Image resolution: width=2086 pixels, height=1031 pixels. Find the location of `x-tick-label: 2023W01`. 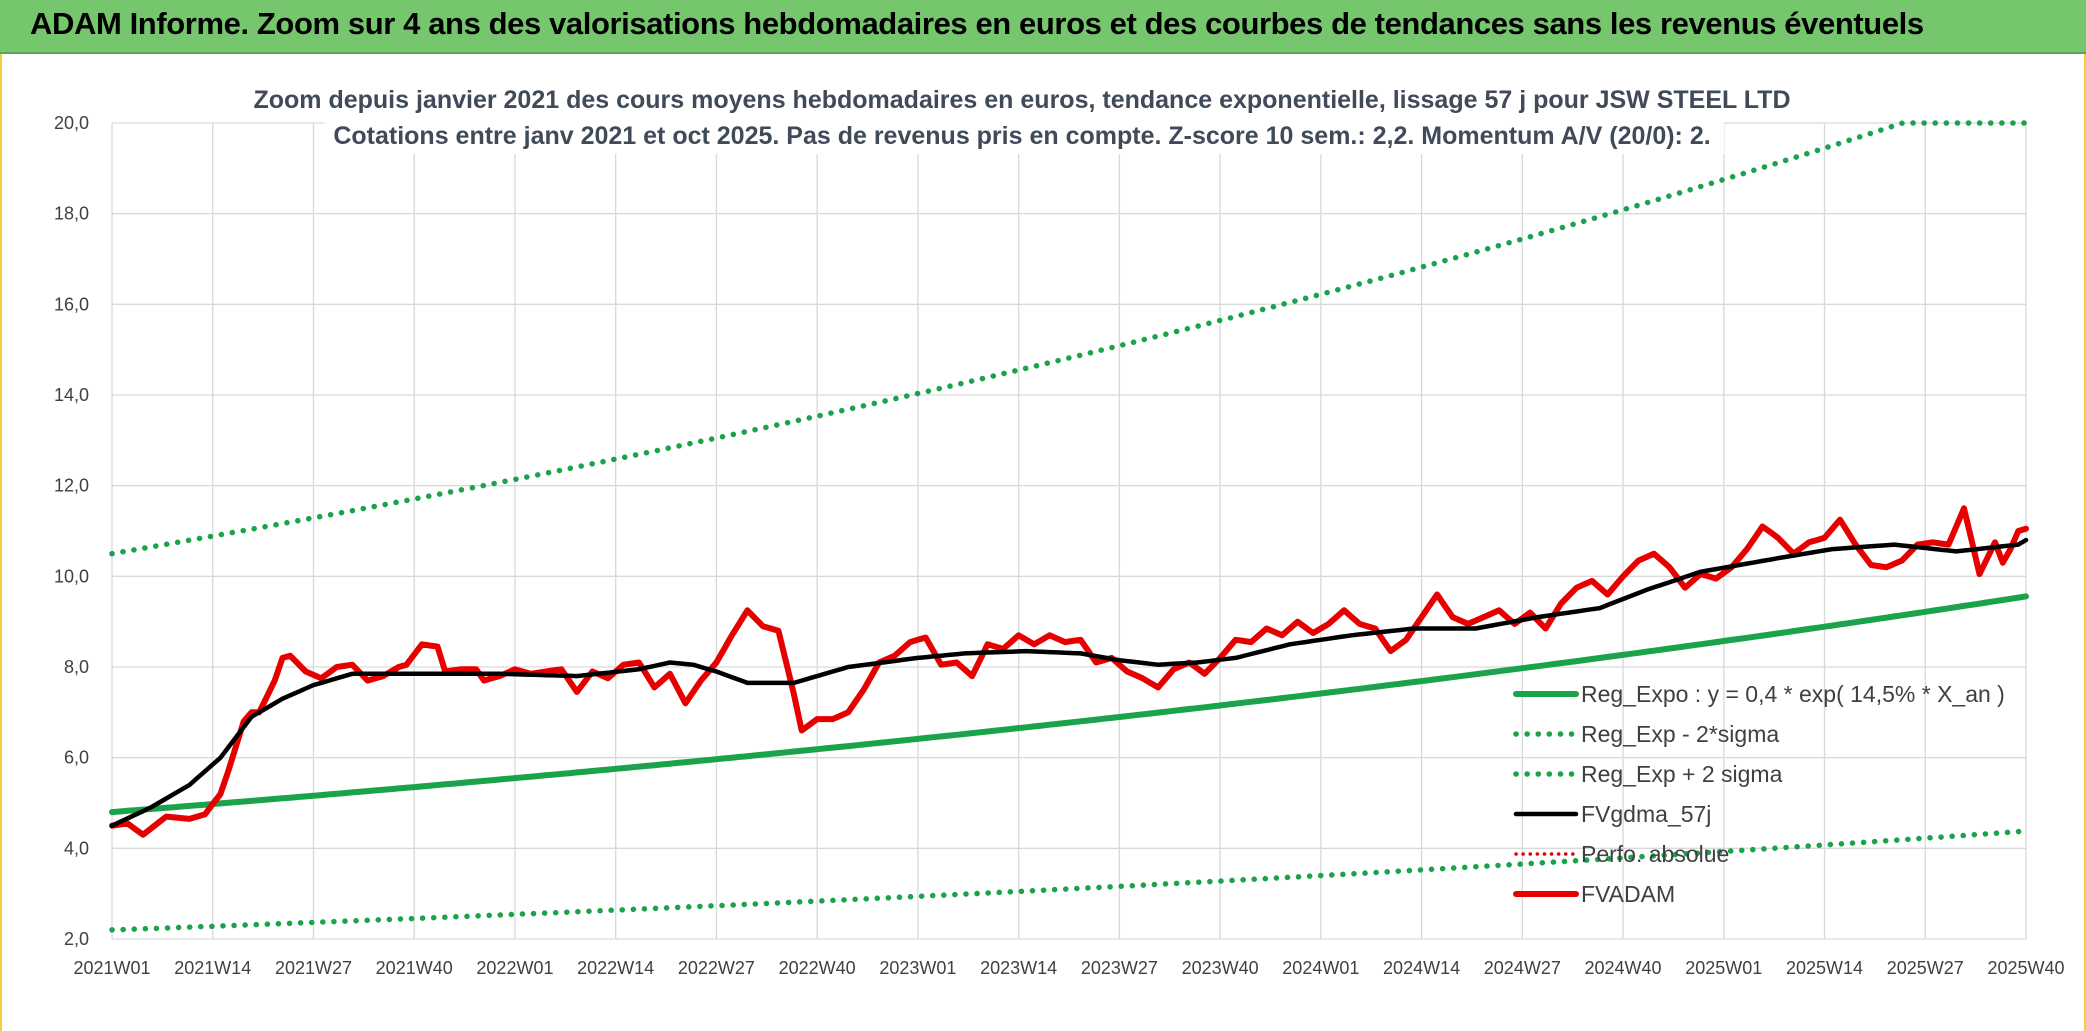

x-tick-label: 2023W01 is located at coordinates (917, 968).